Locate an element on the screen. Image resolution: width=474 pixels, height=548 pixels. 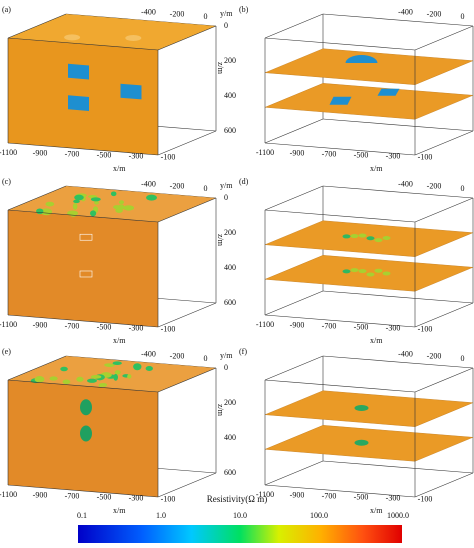
colorbar-title: Resistivity(Ω m) is located at coordinates (237, 499).